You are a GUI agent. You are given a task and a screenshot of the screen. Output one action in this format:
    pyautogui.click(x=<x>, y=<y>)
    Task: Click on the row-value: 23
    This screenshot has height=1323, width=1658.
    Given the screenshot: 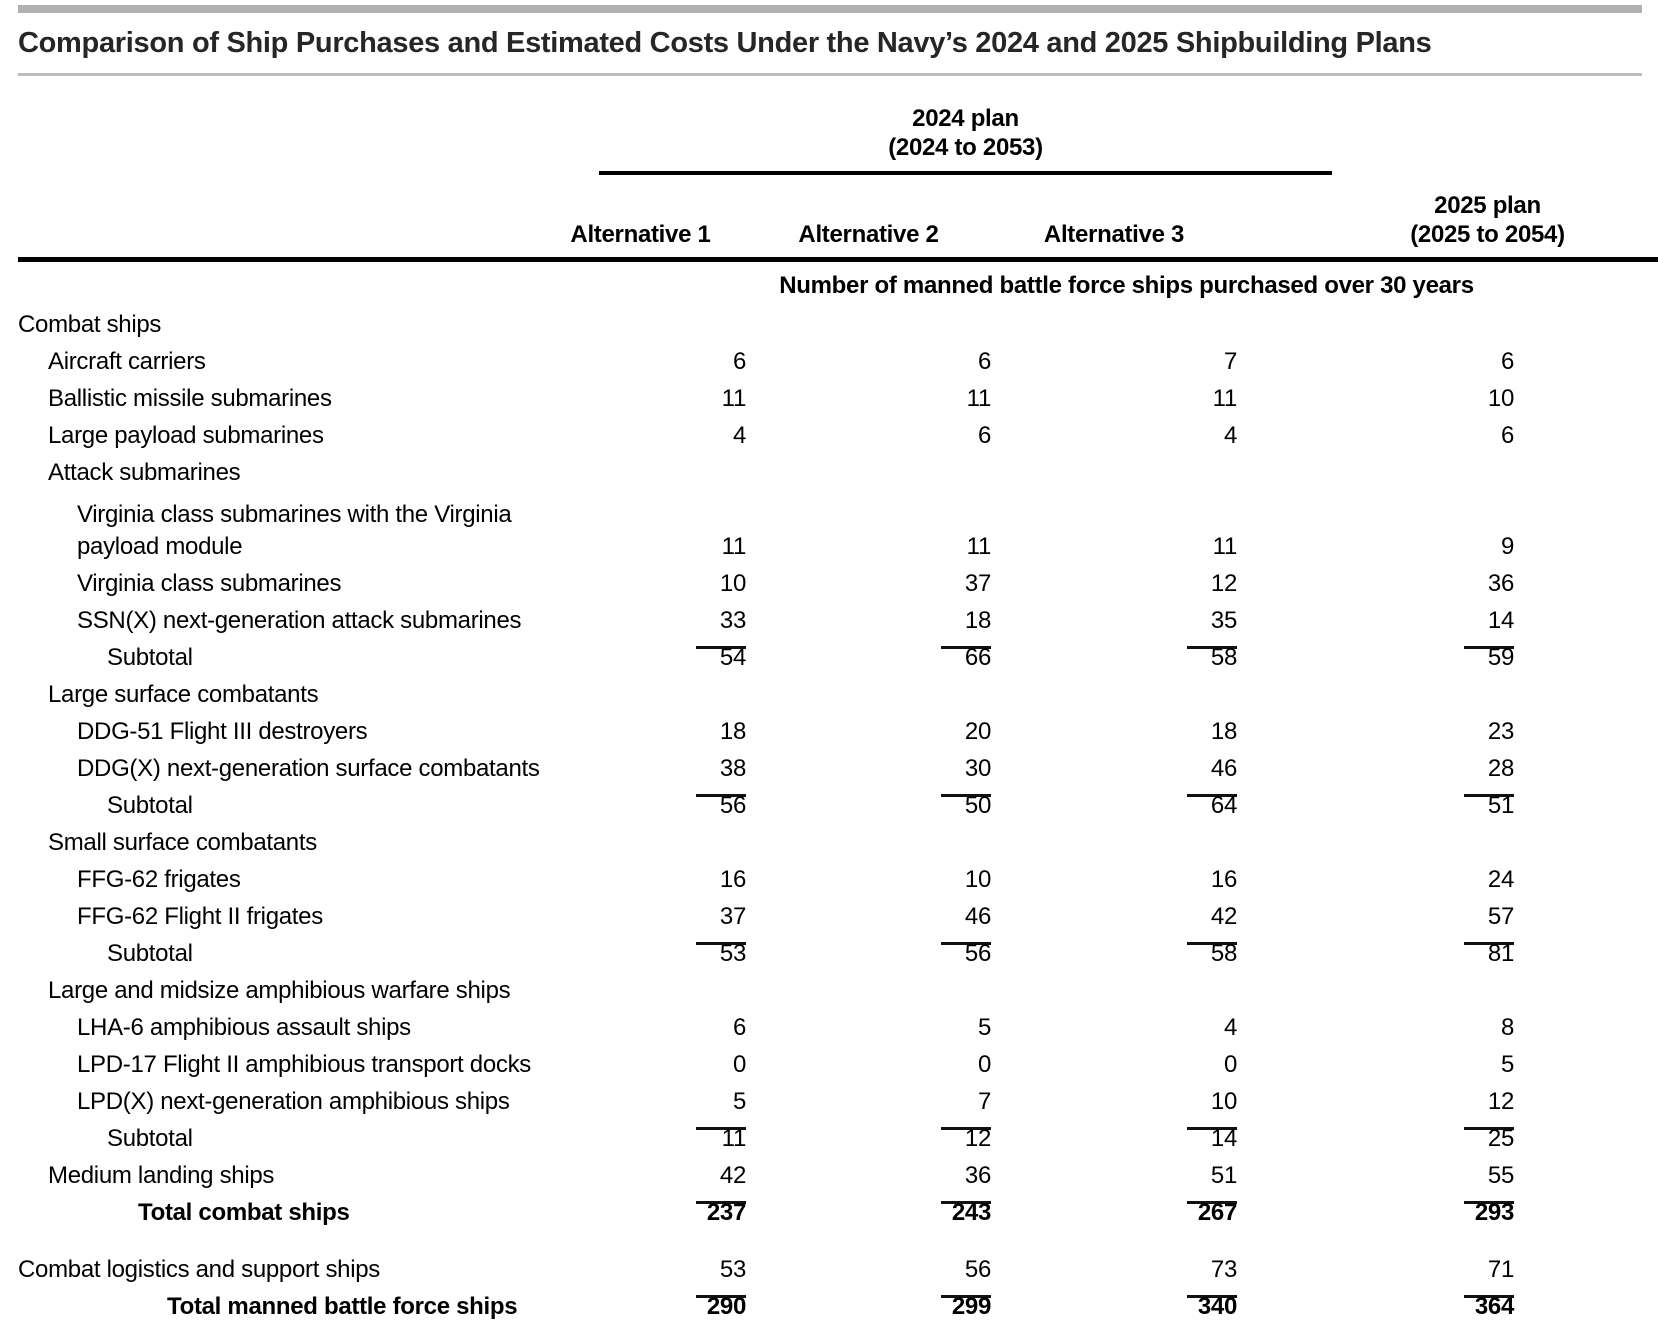 What is the action you would take?
    pyautogui.click(x=1500, y=731)
    